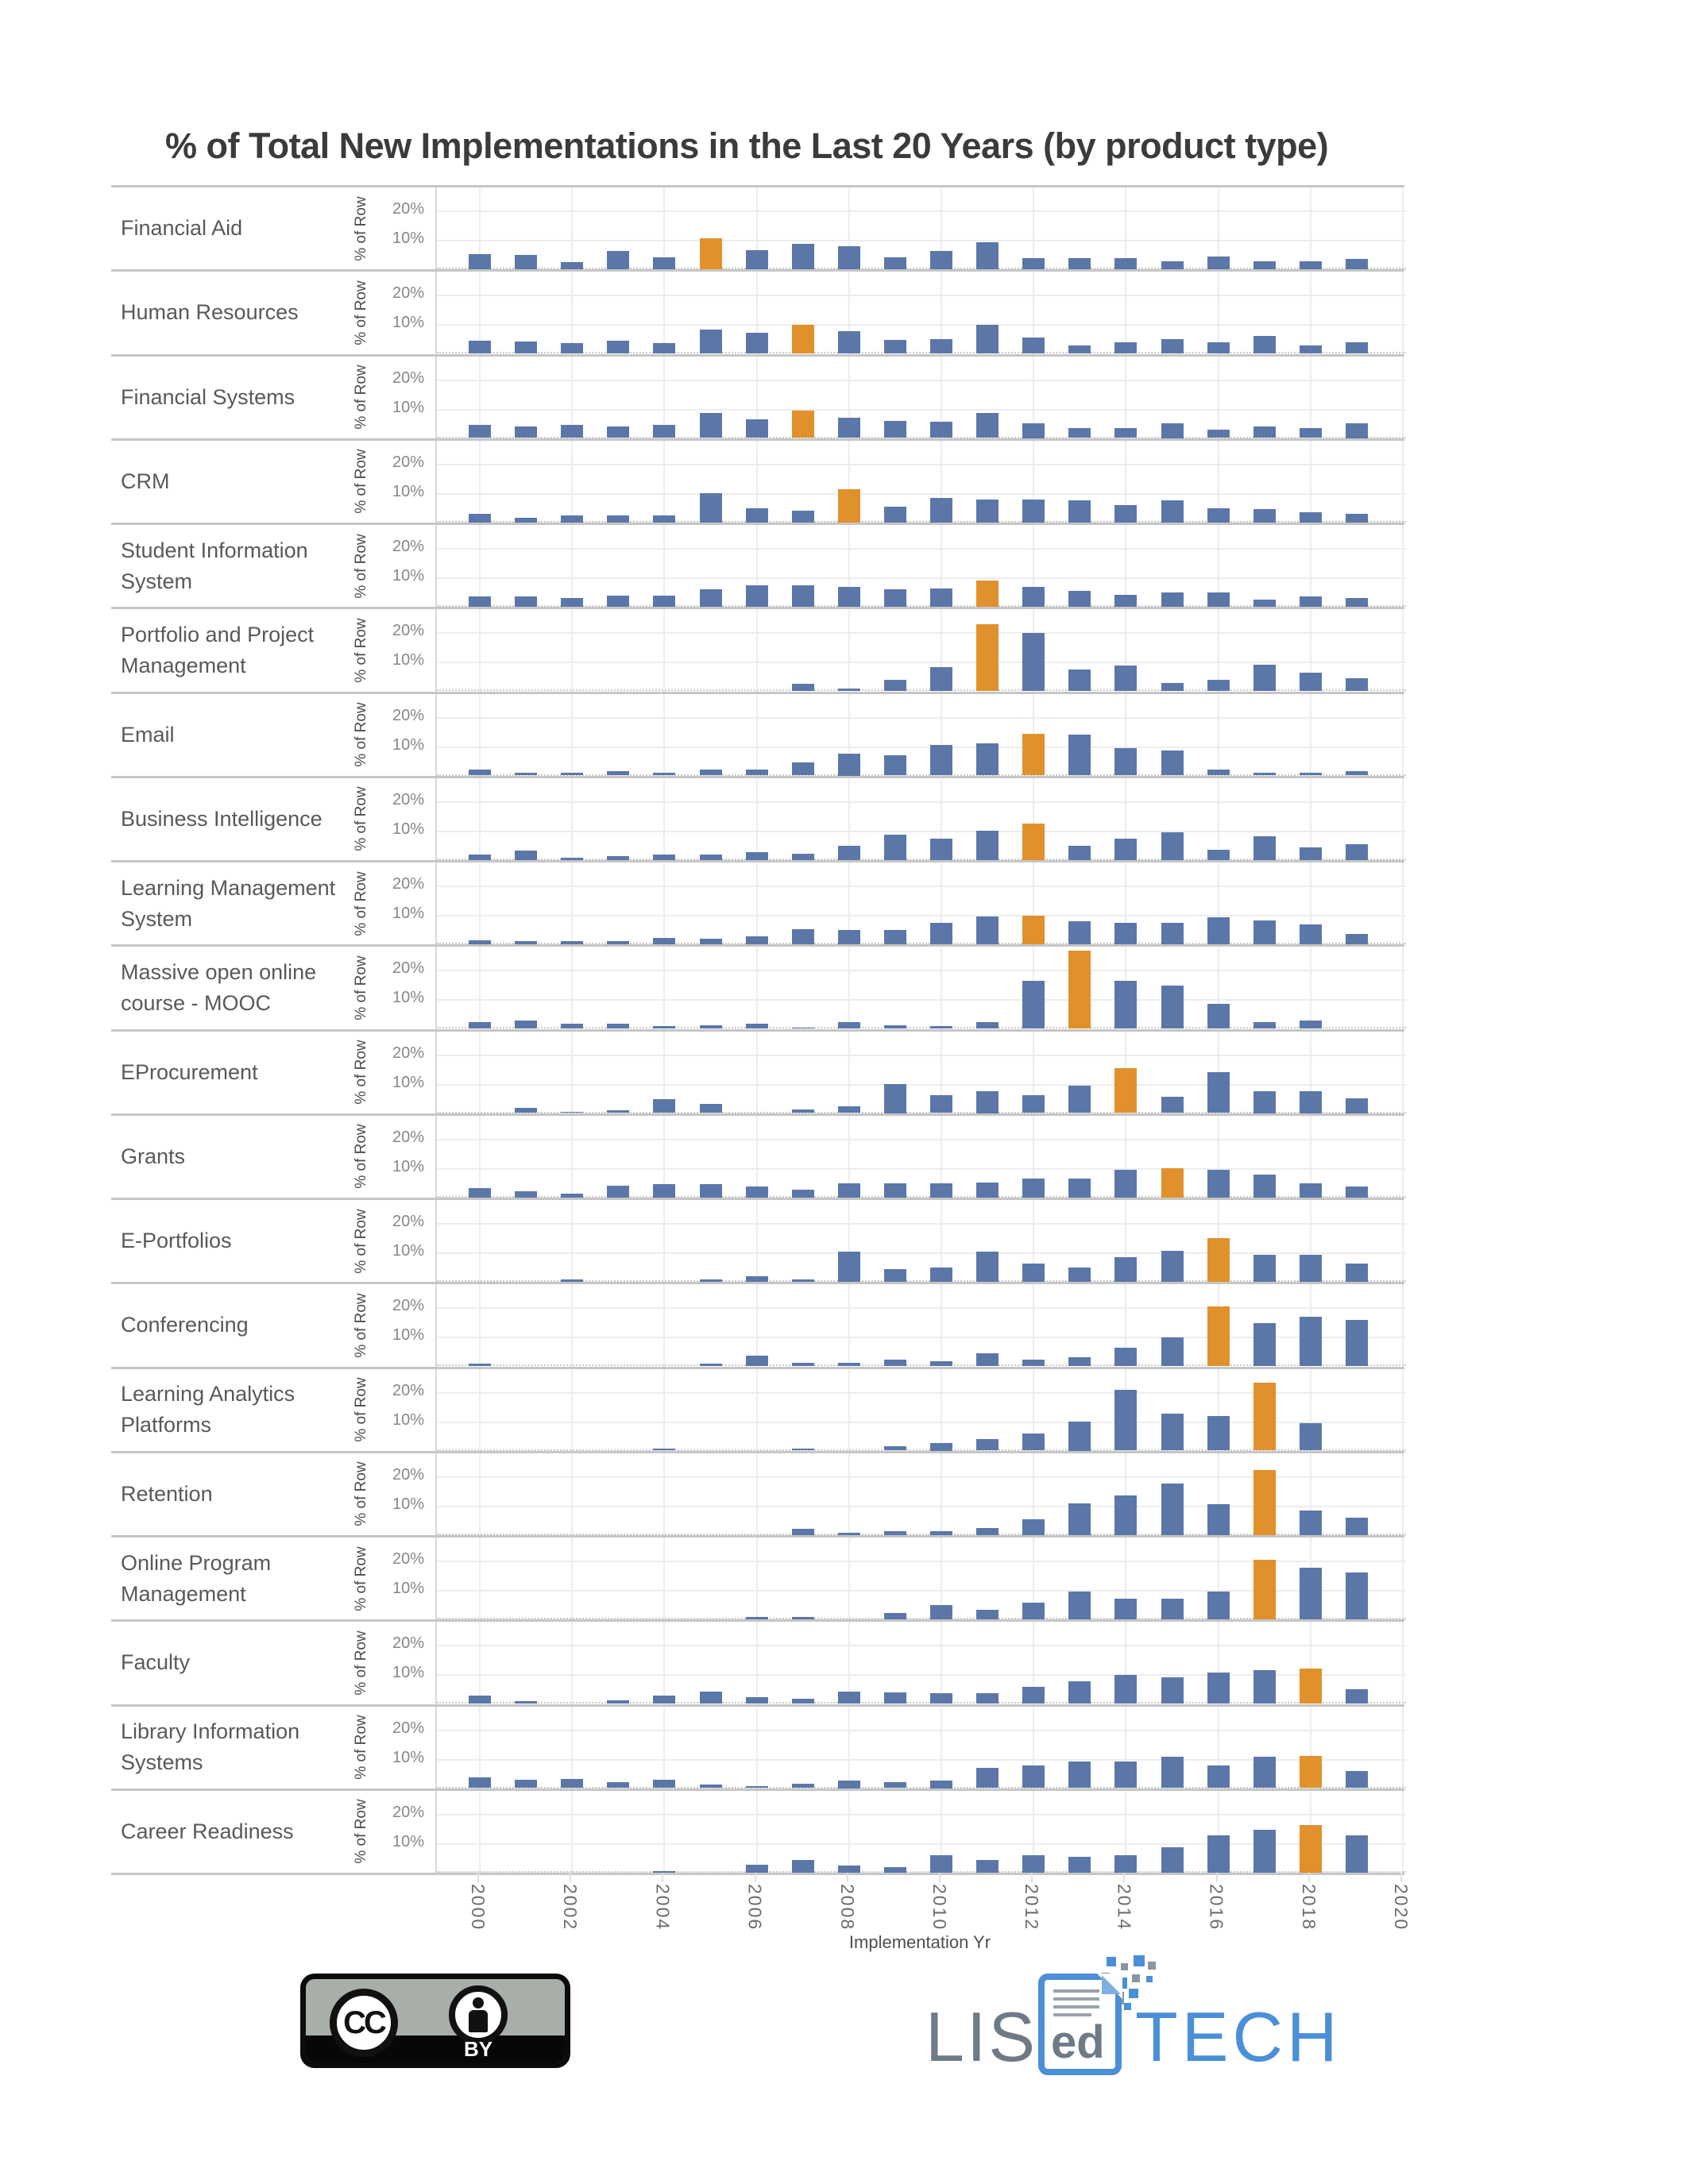 Image resolution: width=1688 pixels, height=2184 pixels. I want to click on bar-highlight-2017, so click(1264, 1502).